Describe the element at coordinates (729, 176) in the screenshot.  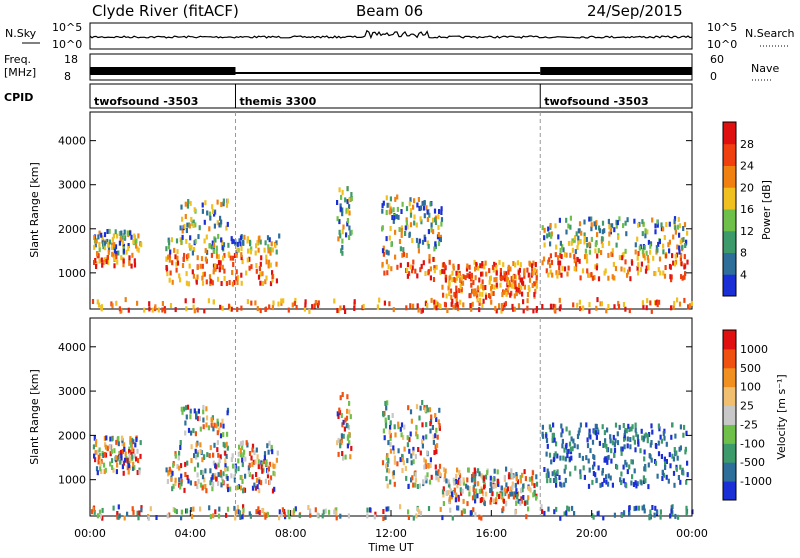
I see `colorbar-segment` at that location.